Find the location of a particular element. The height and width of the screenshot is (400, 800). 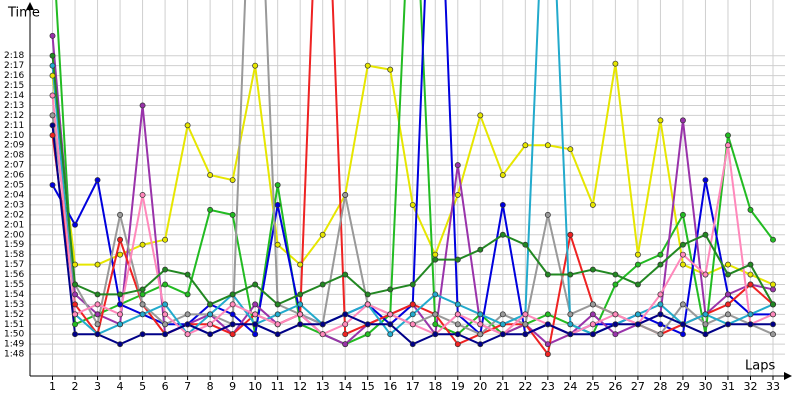

y-tick-label: 2:16 is located at coordinates (14, 76).